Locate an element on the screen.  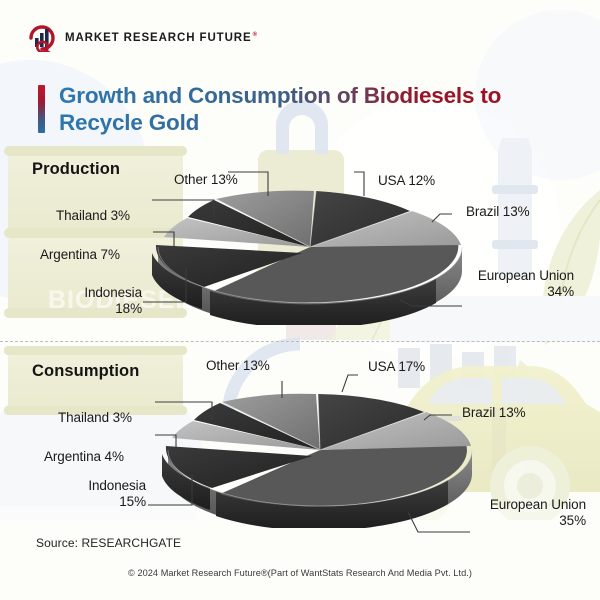
brand-name-text: MARKET RESEARCH FUTURE is located at coordinates (158, 38).